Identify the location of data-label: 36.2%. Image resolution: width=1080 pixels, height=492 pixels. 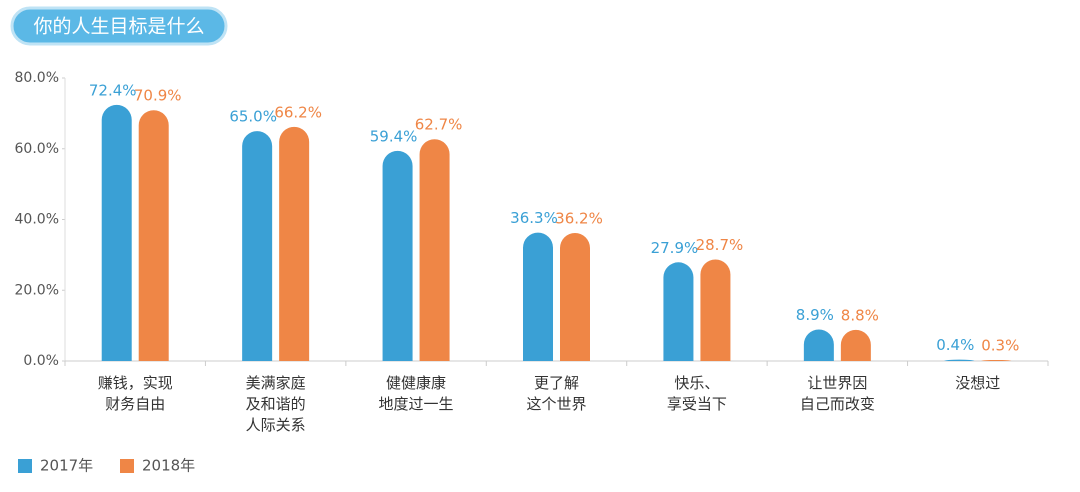
(579, 218).